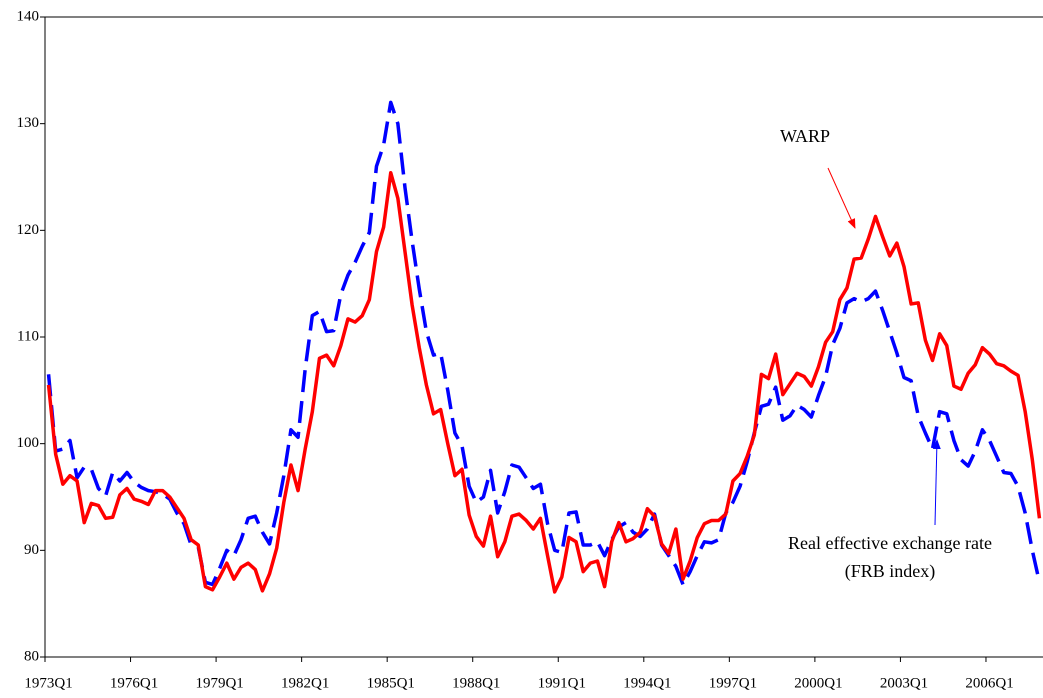 The height and width of the screenshot is (698, 1043). Describe the element at coordinates (890, 543) in the screenshot. I see `annotation: Real effective exchange rate` at that location.